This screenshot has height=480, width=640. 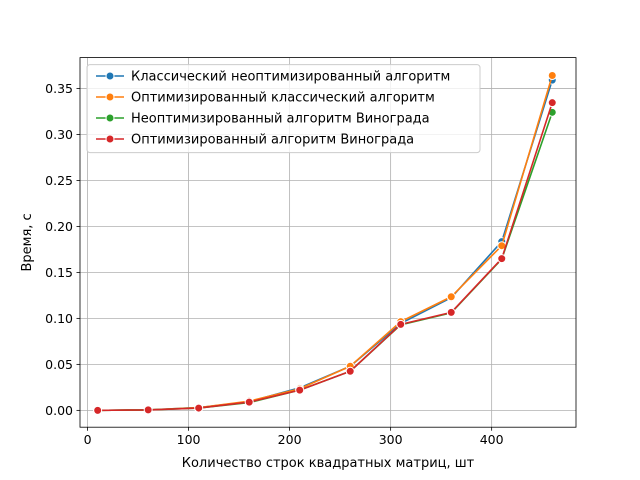 What do you see at coordinates (62, 249) in the screenshot?
I see `y-axis-ticks: 0.00 0.05 0.10 0.15 0.20 0.25 0.30 0.35` at bounding box center [62, 249].